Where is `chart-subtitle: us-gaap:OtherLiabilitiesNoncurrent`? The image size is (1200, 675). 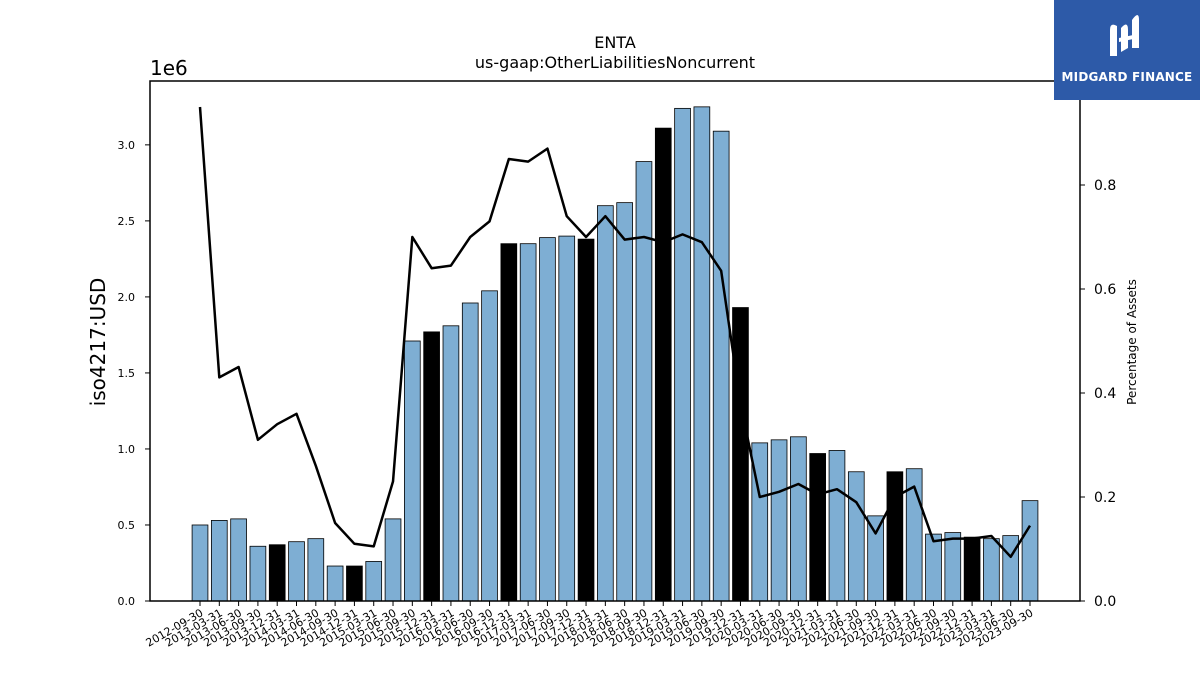 chart-subtitle: us-gaap:OtherLiabilitiesNoncurrent is located at coordinates (615, 62).